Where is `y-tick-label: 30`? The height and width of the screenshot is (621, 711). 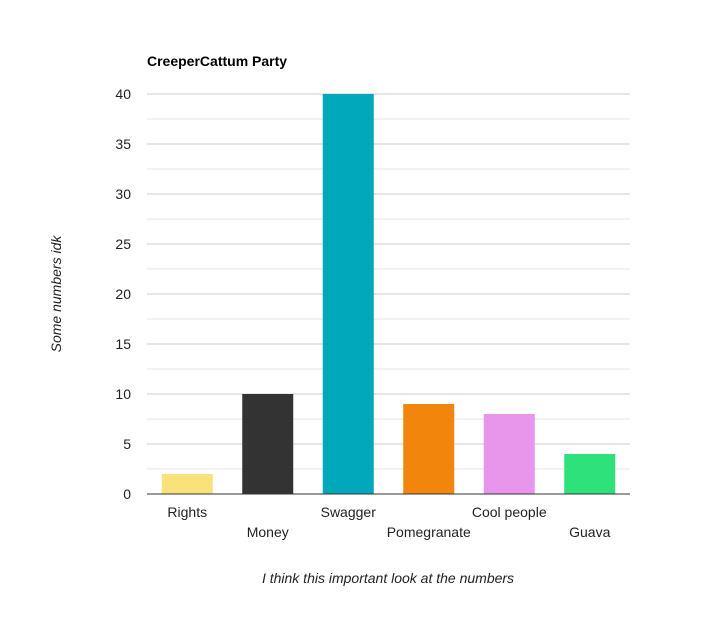
y-tick-label: 30 is located at coordinates (123, 194).